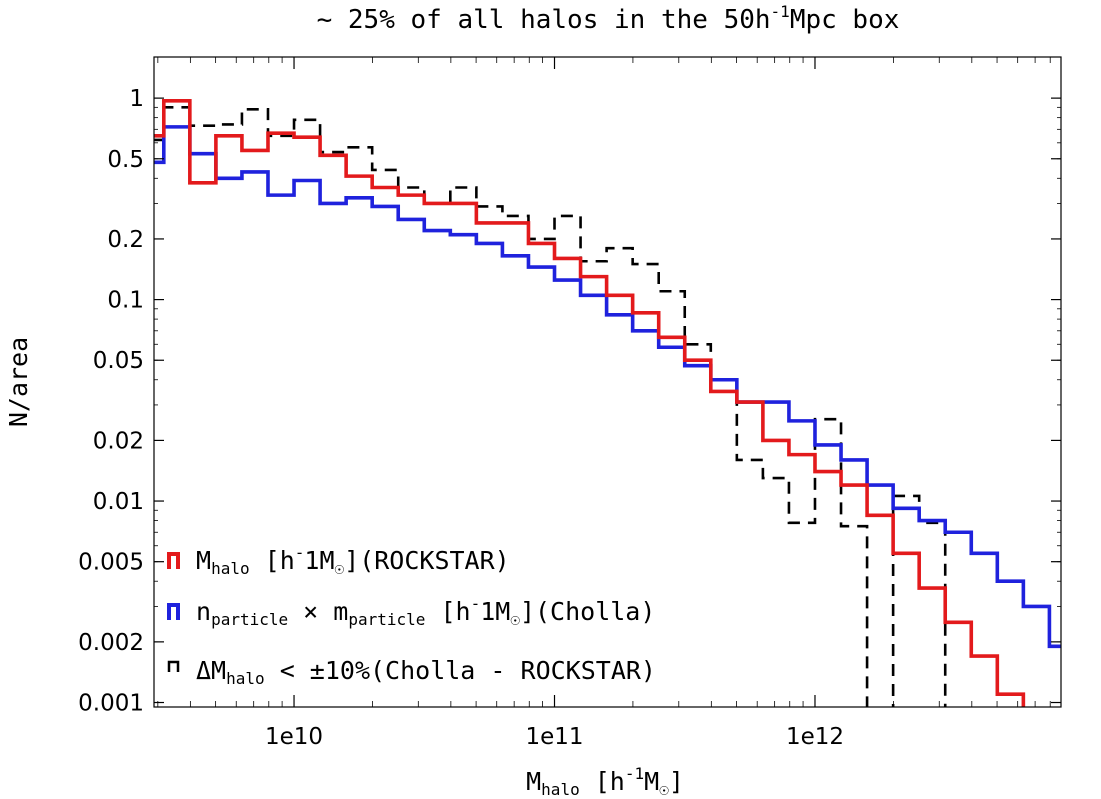  What do you see at coordinates (18, 382) in the screenshot?
I see `y-axis-label: N/area` at bounding box center [18, 382].